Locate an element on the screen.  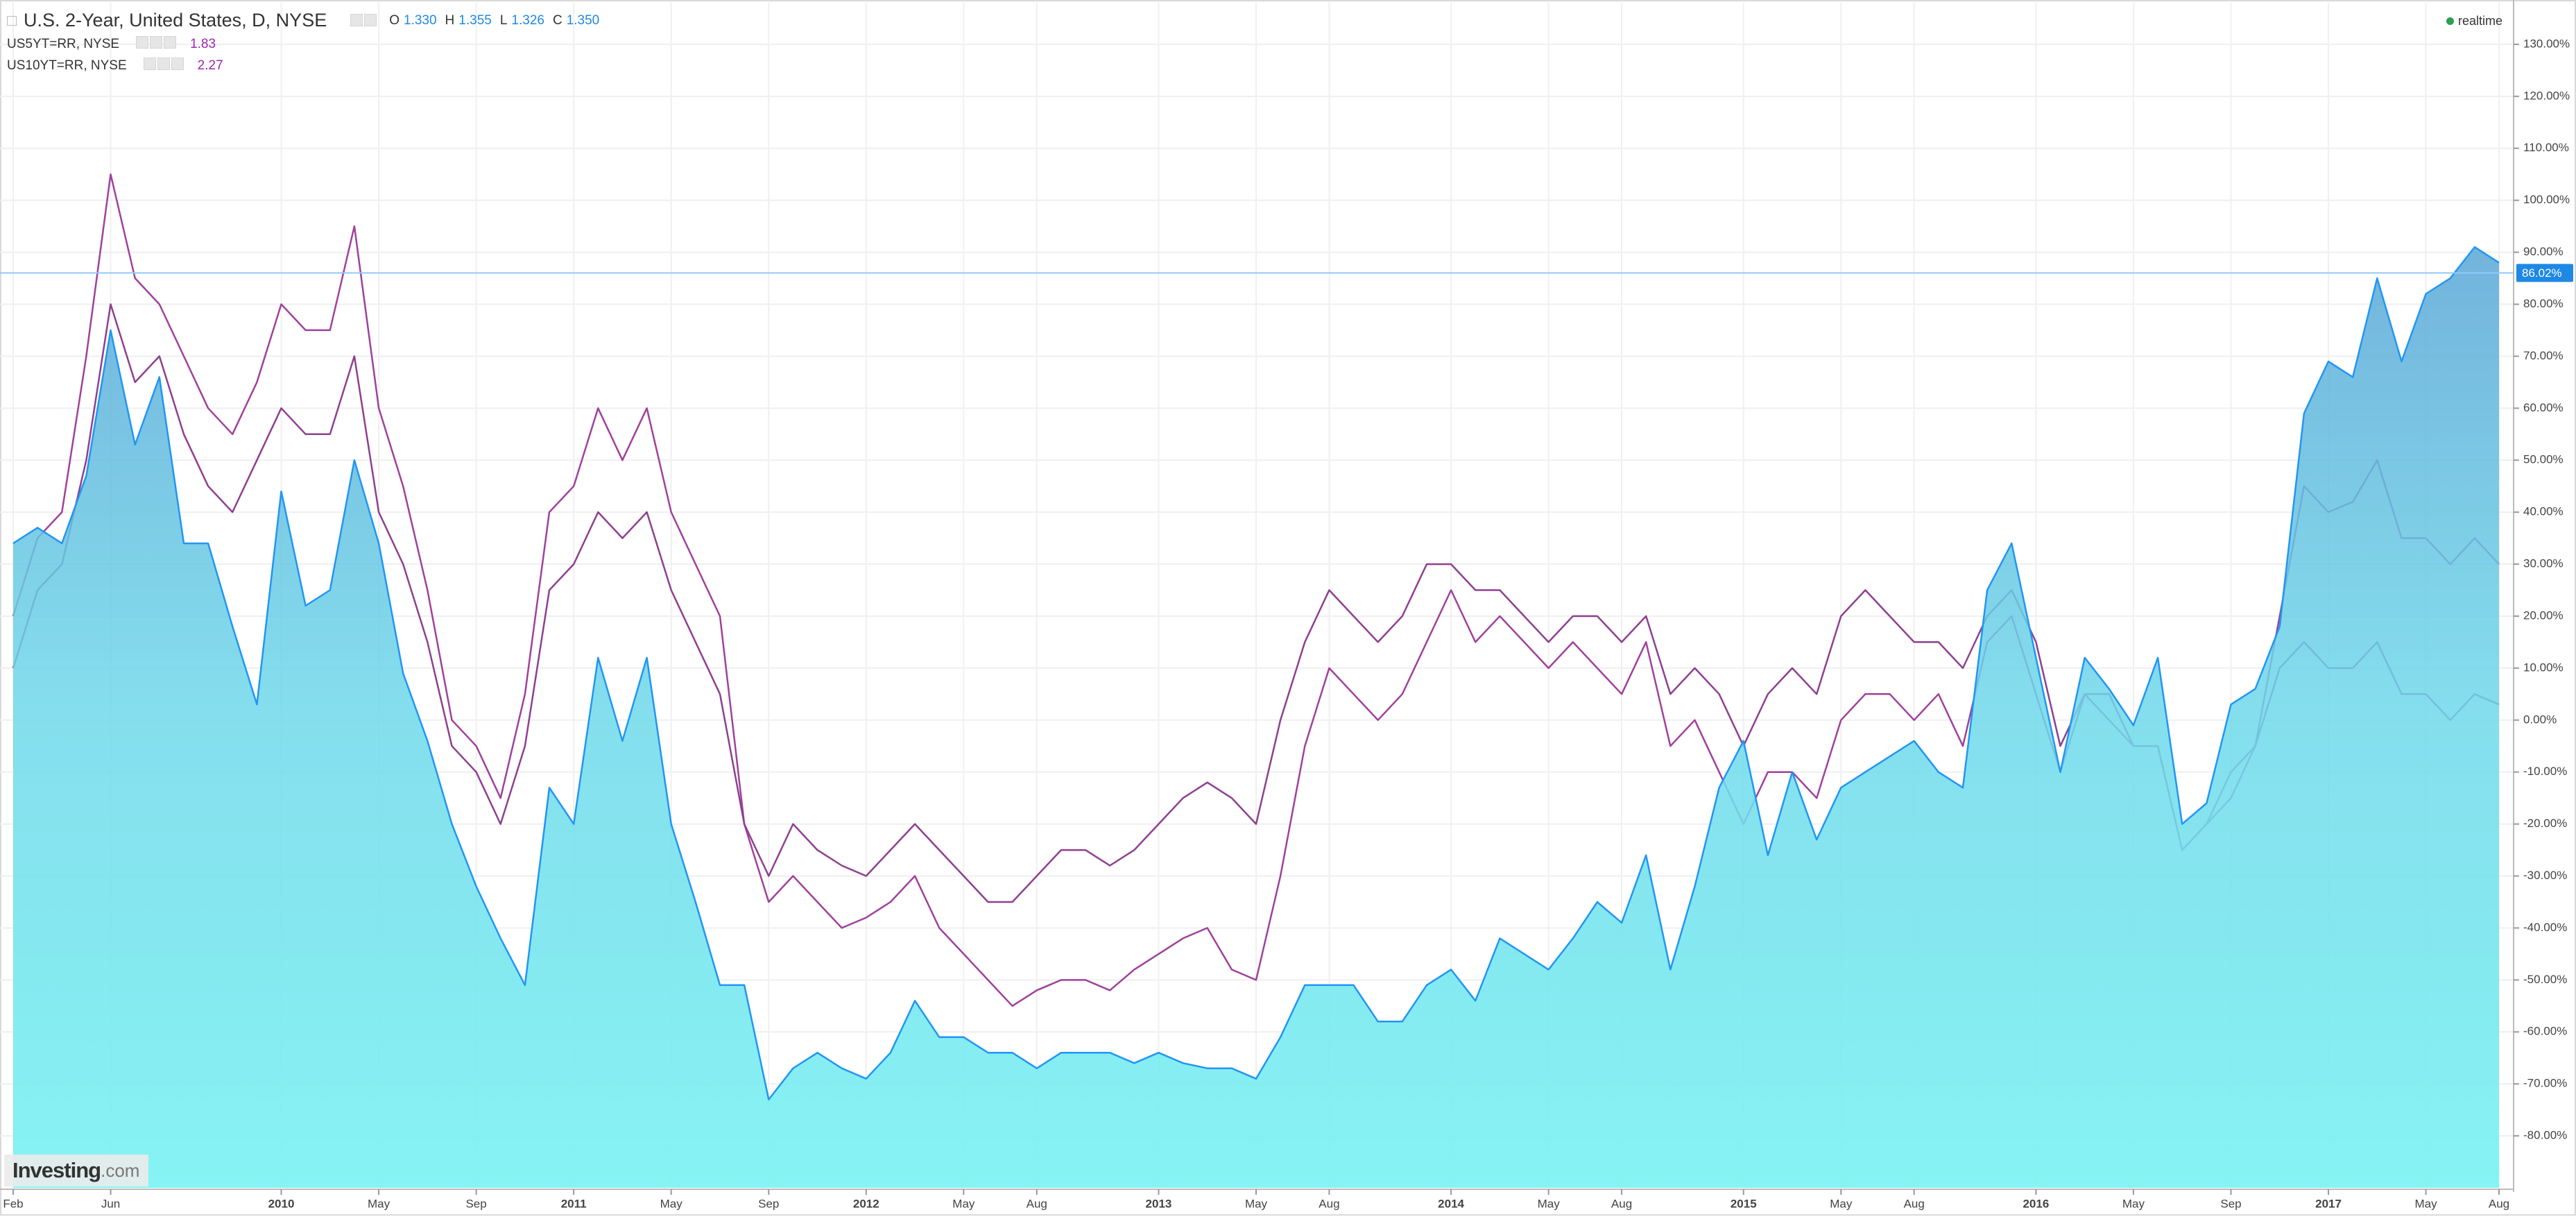
y-tick-label: -60.00% is located at coordinates (2545, 1031).